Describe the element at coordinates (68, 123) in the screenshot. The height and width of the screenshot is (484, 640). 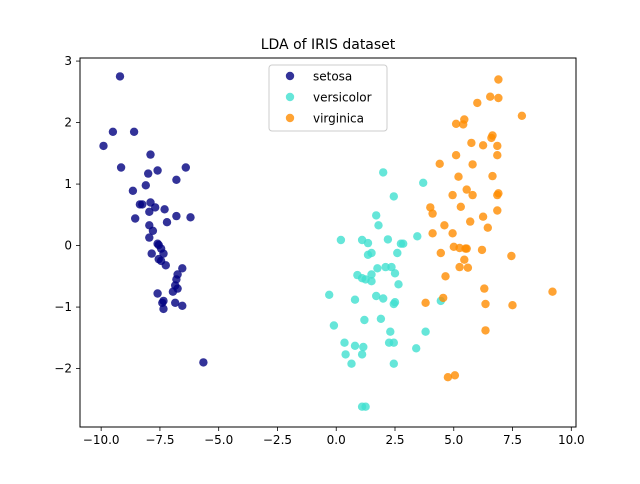
I see `y-tick-label: 2` at that location.